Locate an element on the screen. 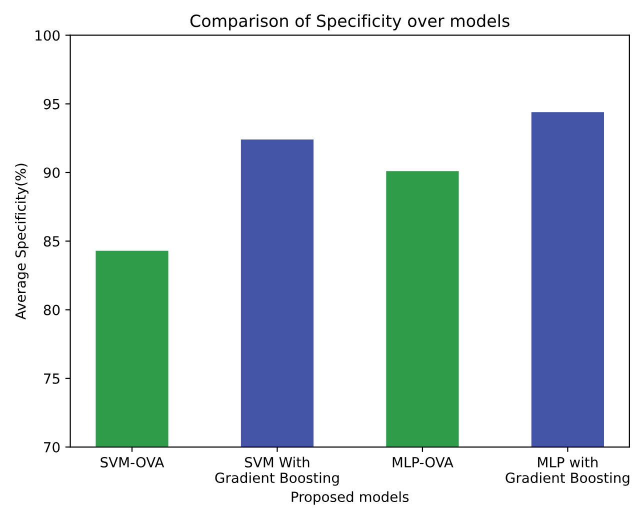 The height and width of the screenshot is (518, 639). y-tick-label: 95 is located at coordinates (52, 104).